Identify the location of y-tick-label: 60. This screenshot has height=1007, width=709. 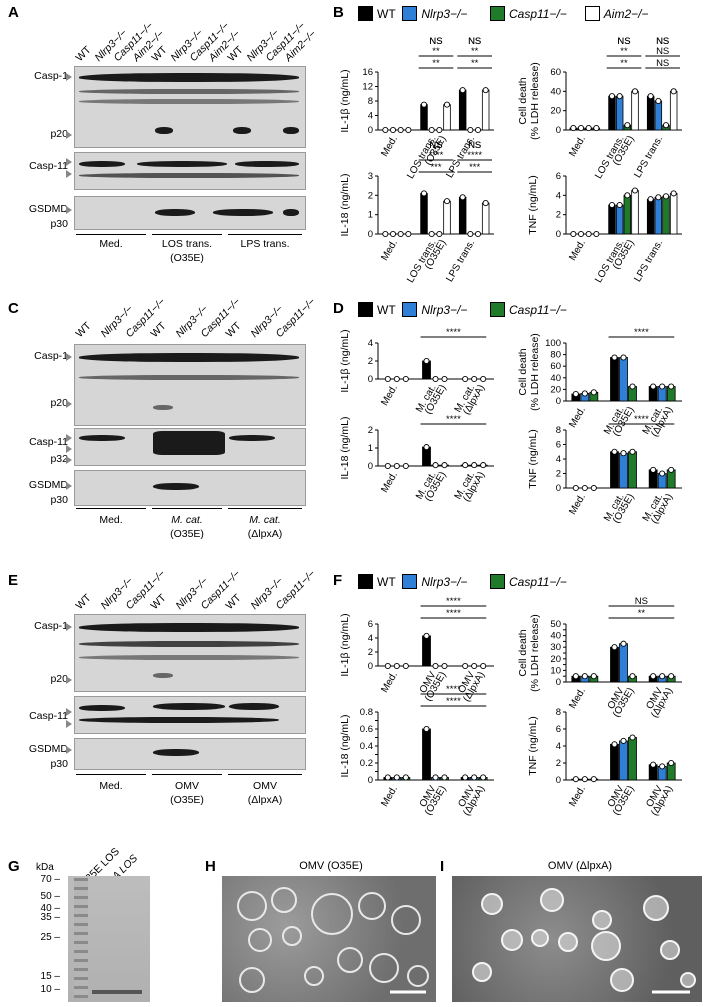
(555, 72).